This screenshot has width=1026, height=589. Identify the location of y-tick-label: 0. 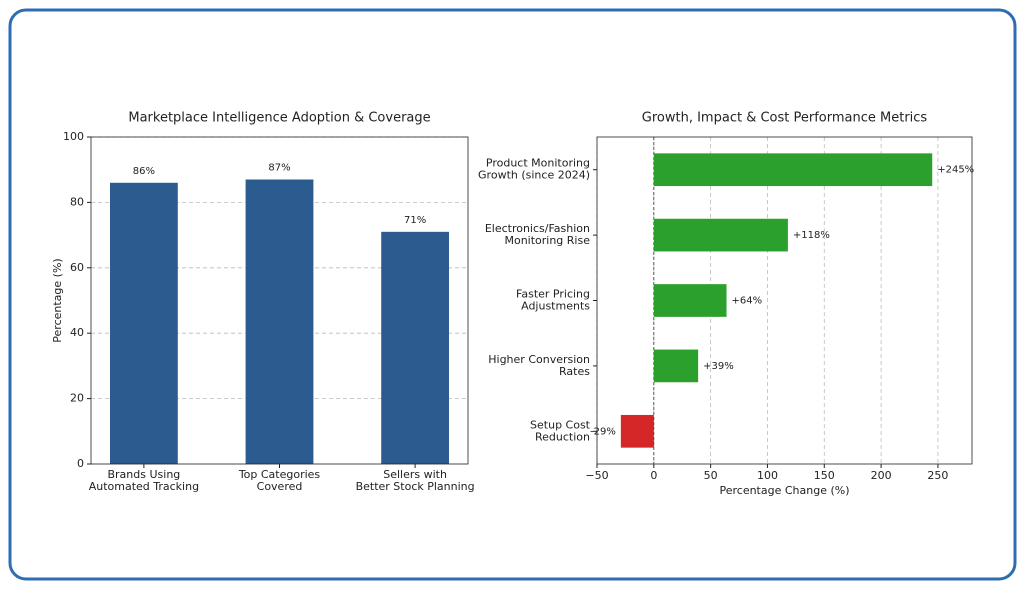
(80, 463).